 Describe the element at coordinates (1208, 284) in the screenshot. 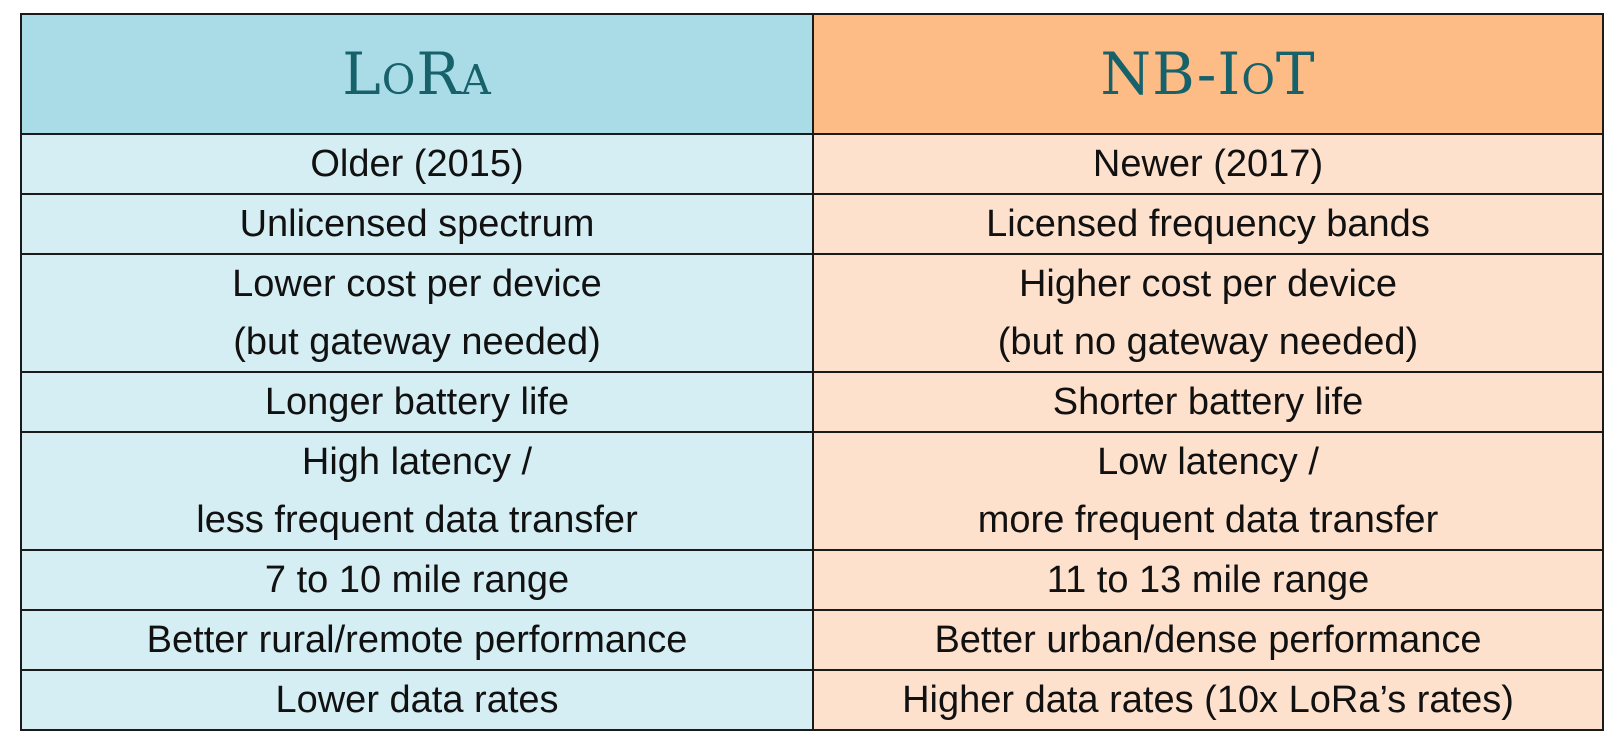

I see `cell-line: Higher cost per device` at that location.